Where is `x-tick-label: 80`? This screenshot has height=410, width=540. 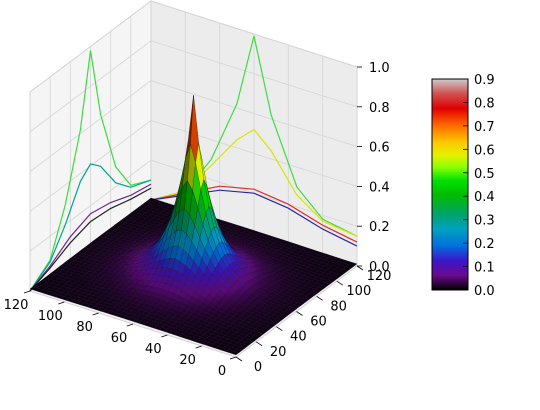 x-tick-label: 80 is located at coordinates (84, 327).